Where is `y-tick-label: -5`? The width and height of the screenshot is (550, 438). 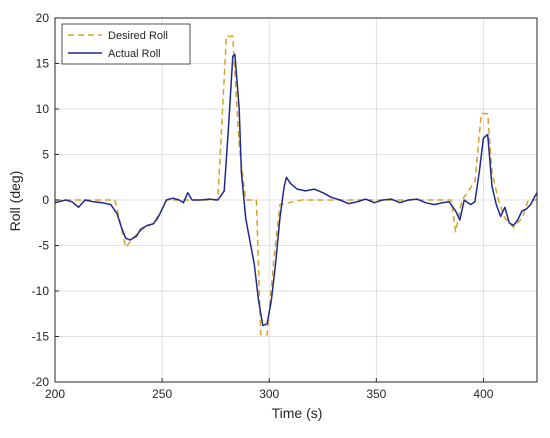 y-tick-label: -5 is located at coordinates (43, 246).